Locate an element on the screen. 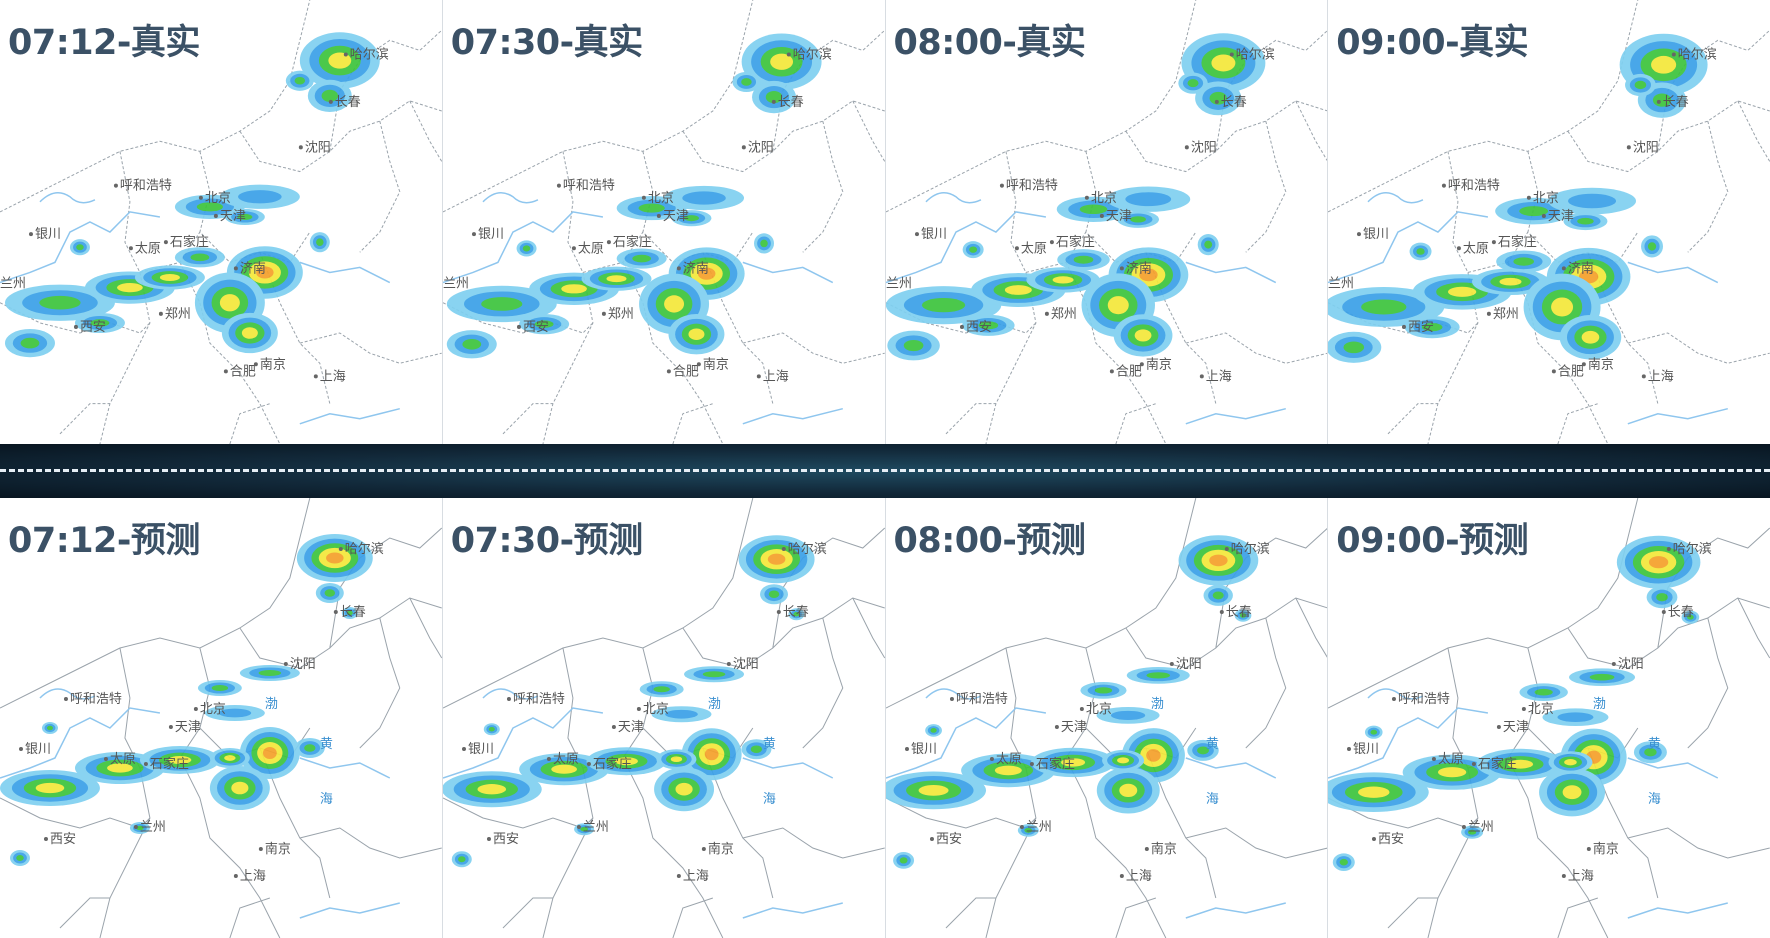 This screenshot has height=938, width=1770. panel-title: 07:30-真实 is located at coordinates (546, 43).